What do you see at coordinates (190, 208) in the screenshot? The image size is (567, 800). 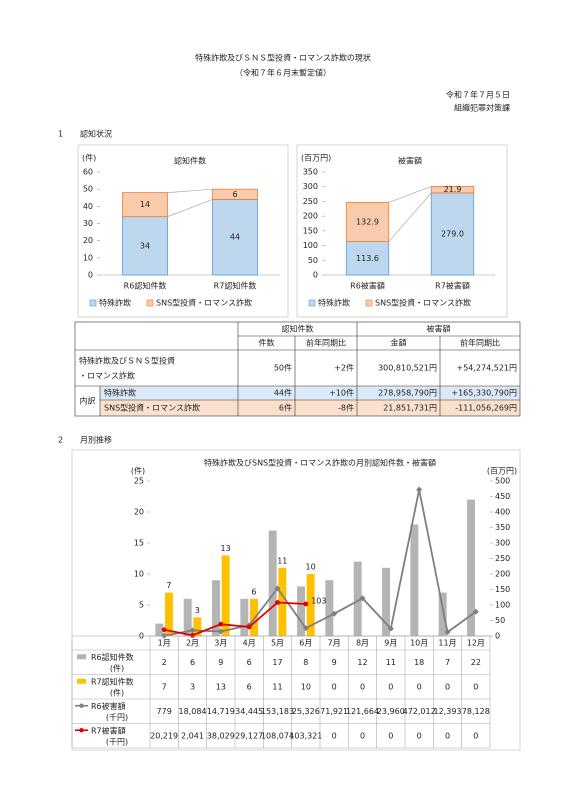 I see `connector-line` at bounding box center [190, 208].